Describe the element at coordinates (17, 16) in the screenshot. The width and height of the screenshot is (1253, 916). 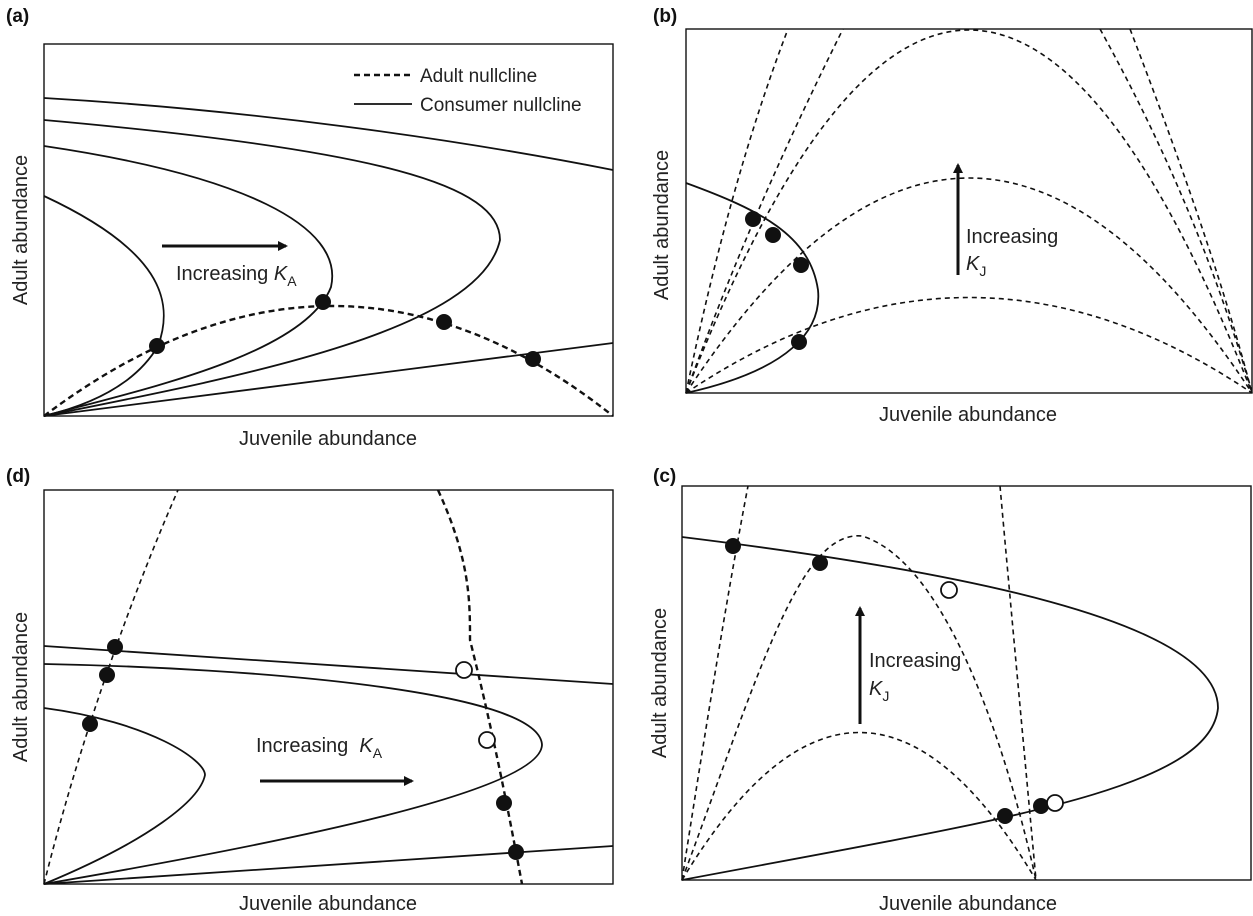
I see `panel-a-label: (a)` at that location.